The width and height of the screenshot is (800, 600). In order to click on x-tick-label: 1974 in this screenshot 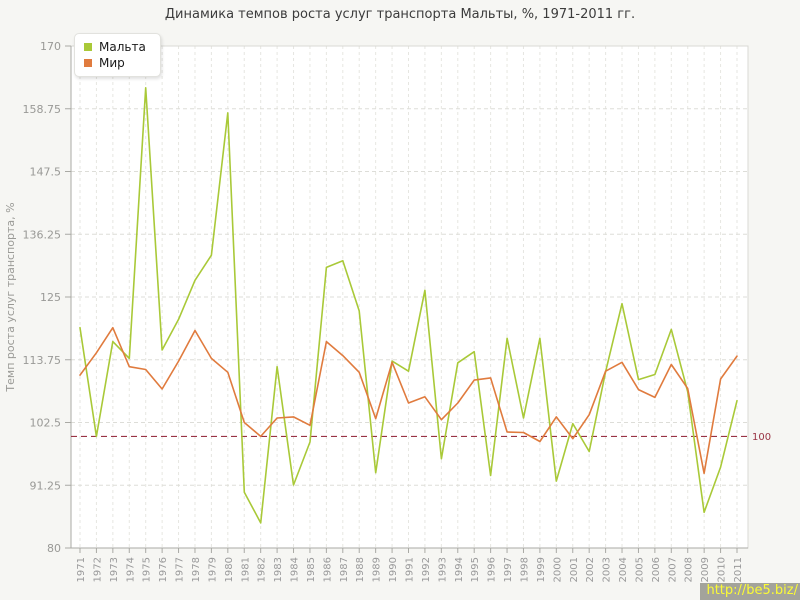, I will do `click(130, 569)`.